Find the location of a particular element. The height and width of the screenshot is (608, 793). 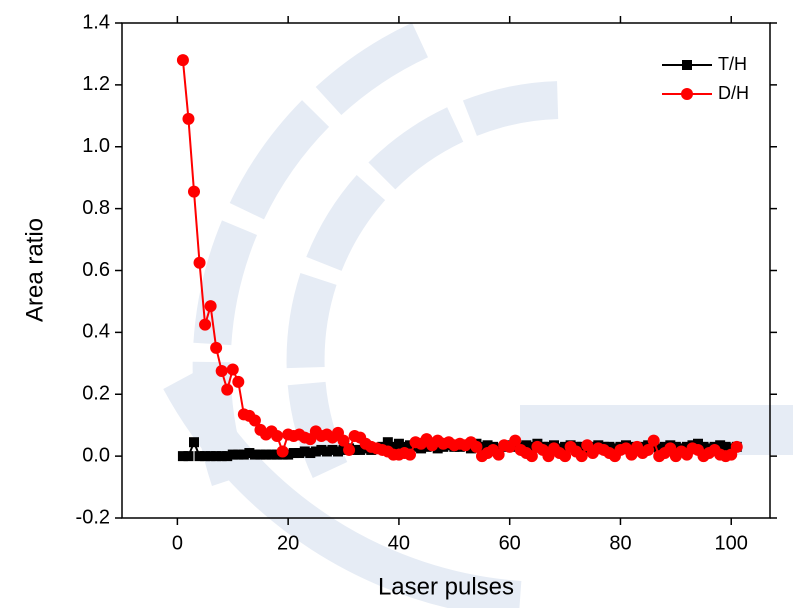

x-tick-label: 100 is located at coordinates (731, 543).